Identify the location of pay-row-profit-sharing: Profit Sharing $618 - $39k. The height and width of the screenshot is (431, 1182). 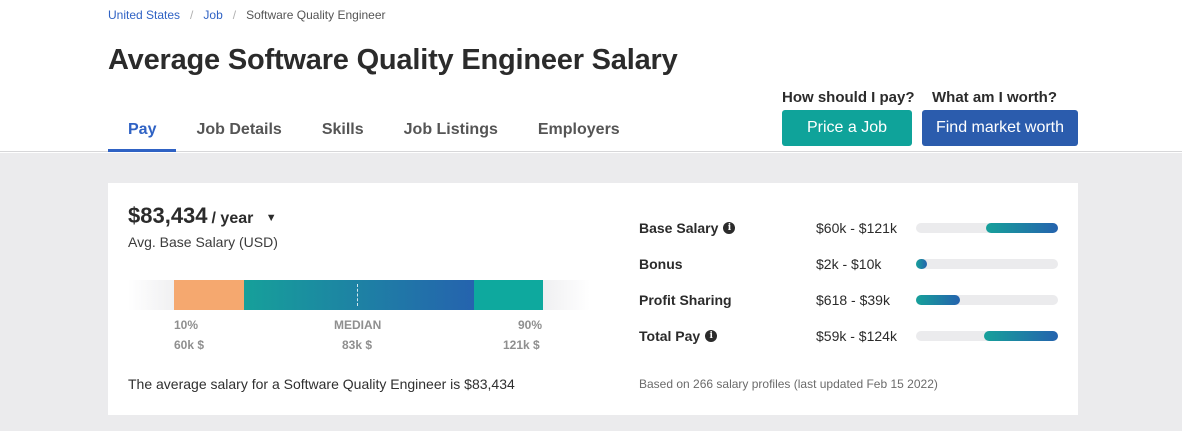
(849, 300).